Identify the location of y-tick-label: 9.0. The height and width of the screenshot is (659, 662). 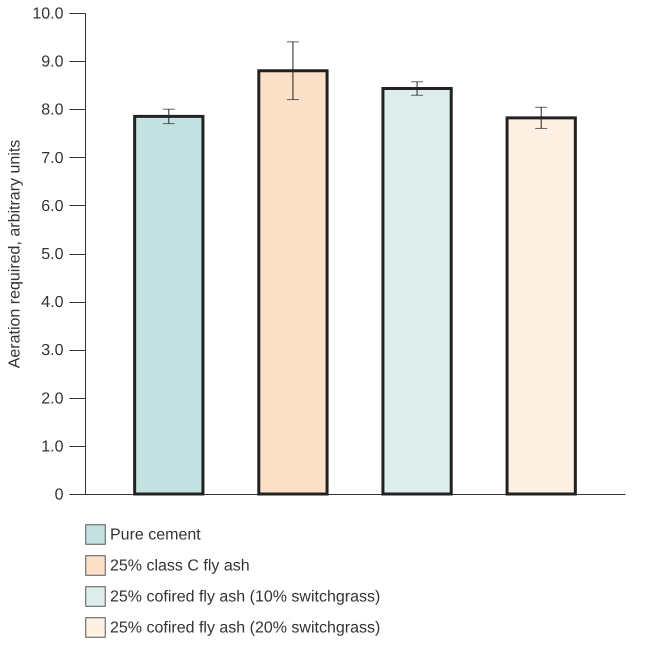
(52, 62).